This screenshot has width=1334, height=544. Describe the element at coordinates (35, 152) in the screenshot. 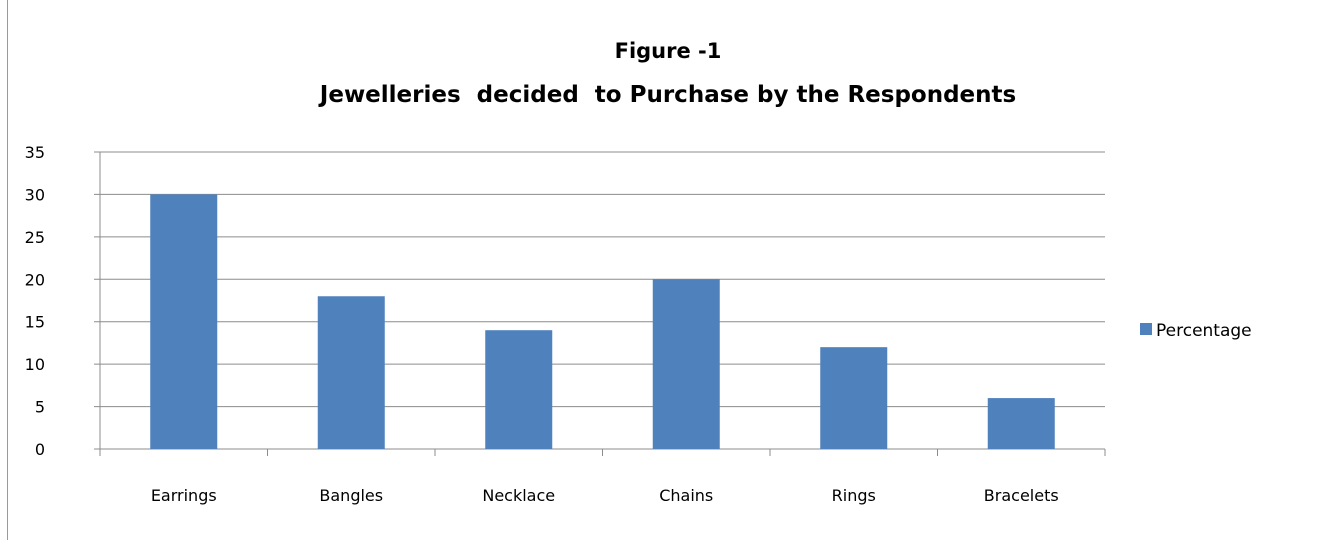

I see `y-tick-label: 35` at that location.